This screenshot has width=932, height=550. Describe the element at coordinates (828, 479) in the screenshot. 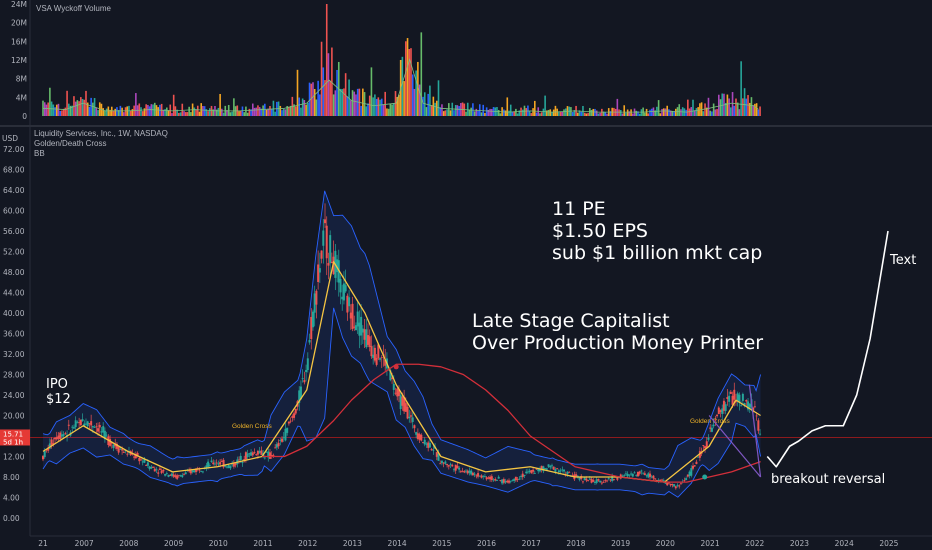

I see `breakout-reversal-annotation: breakout reversal` at that location.